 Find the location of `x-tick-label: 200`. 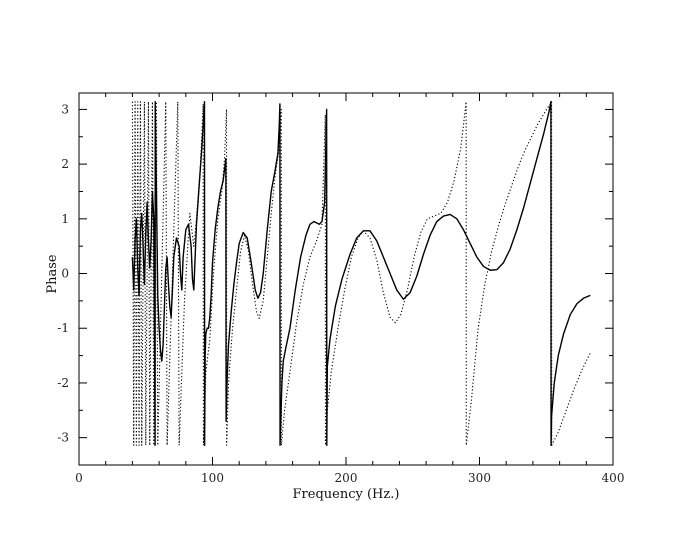

x-tick-label: 200 is located at coordinates (346, 478).